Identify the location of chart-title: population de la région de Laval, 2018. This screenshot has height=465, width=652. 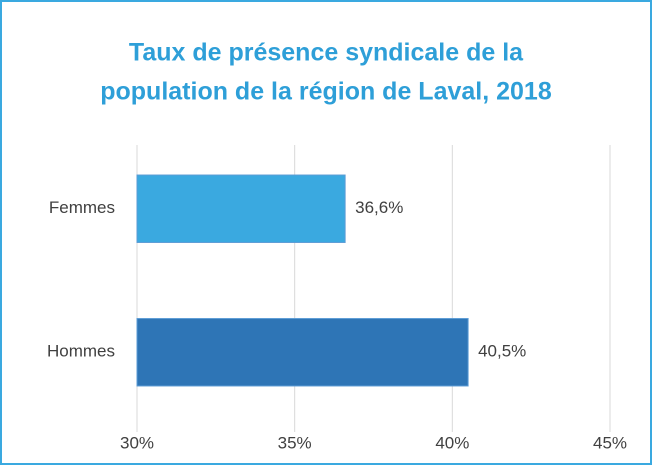
(326, 92).